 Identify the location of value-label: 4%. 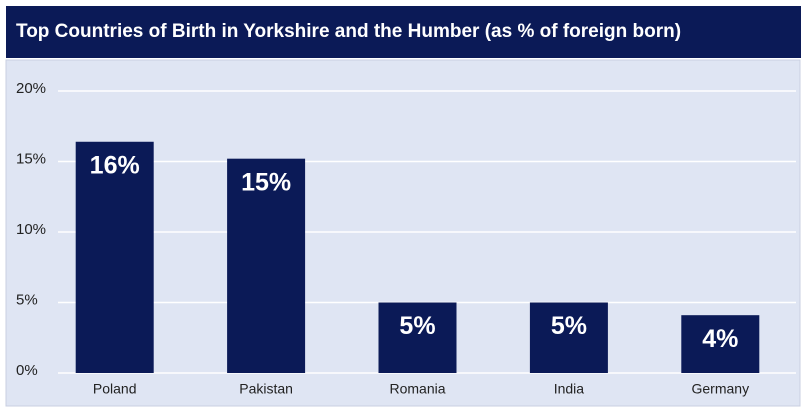
(720, 339).